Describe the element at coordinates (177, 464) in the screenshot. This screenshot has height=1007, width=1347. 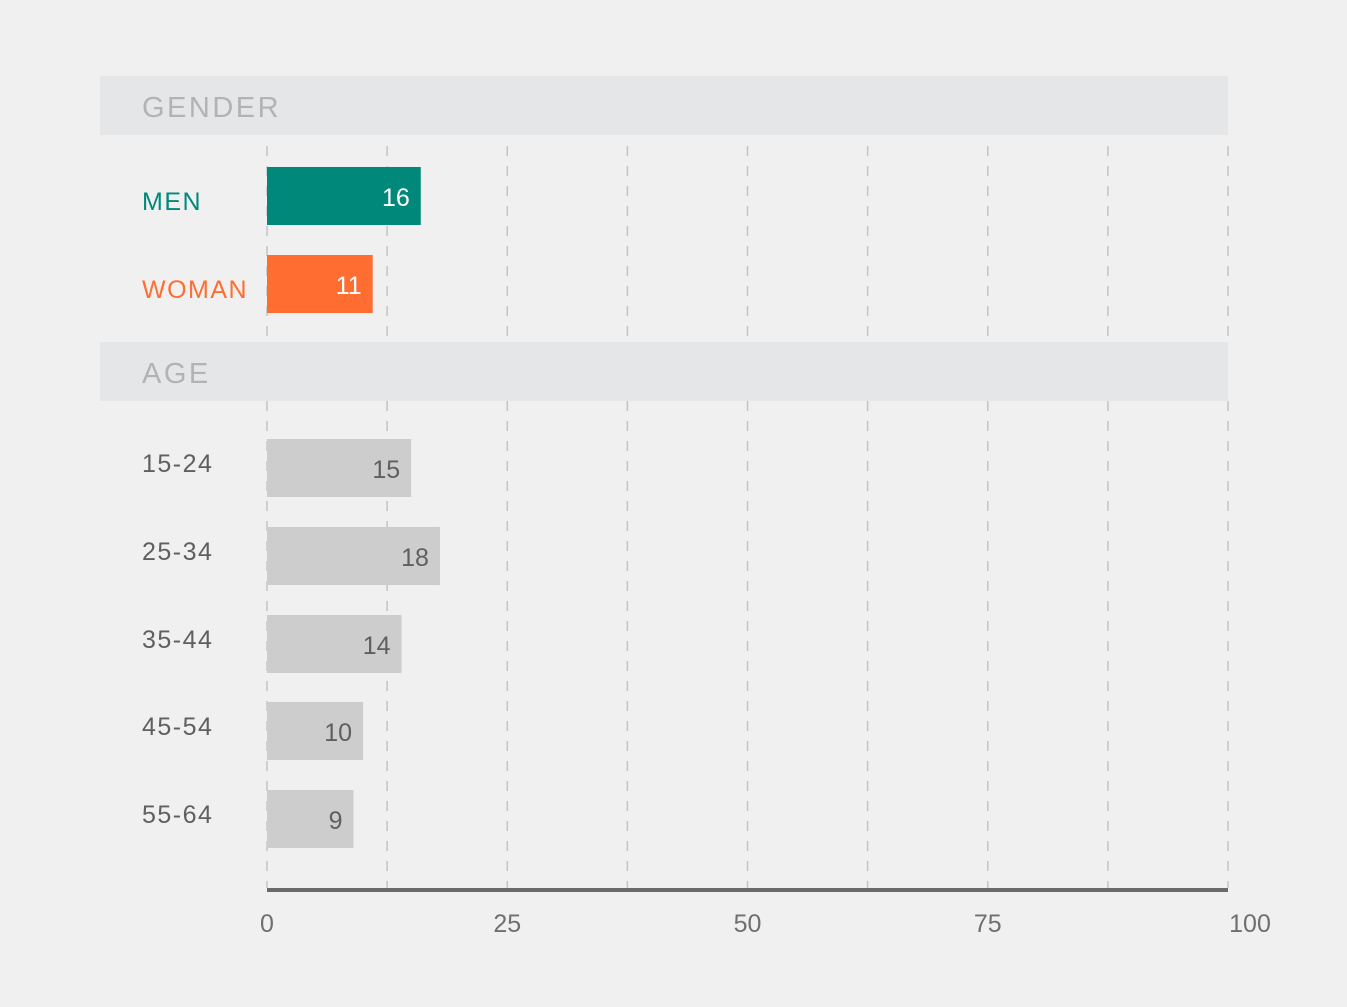
I see `category-label: 15-24` at that location.